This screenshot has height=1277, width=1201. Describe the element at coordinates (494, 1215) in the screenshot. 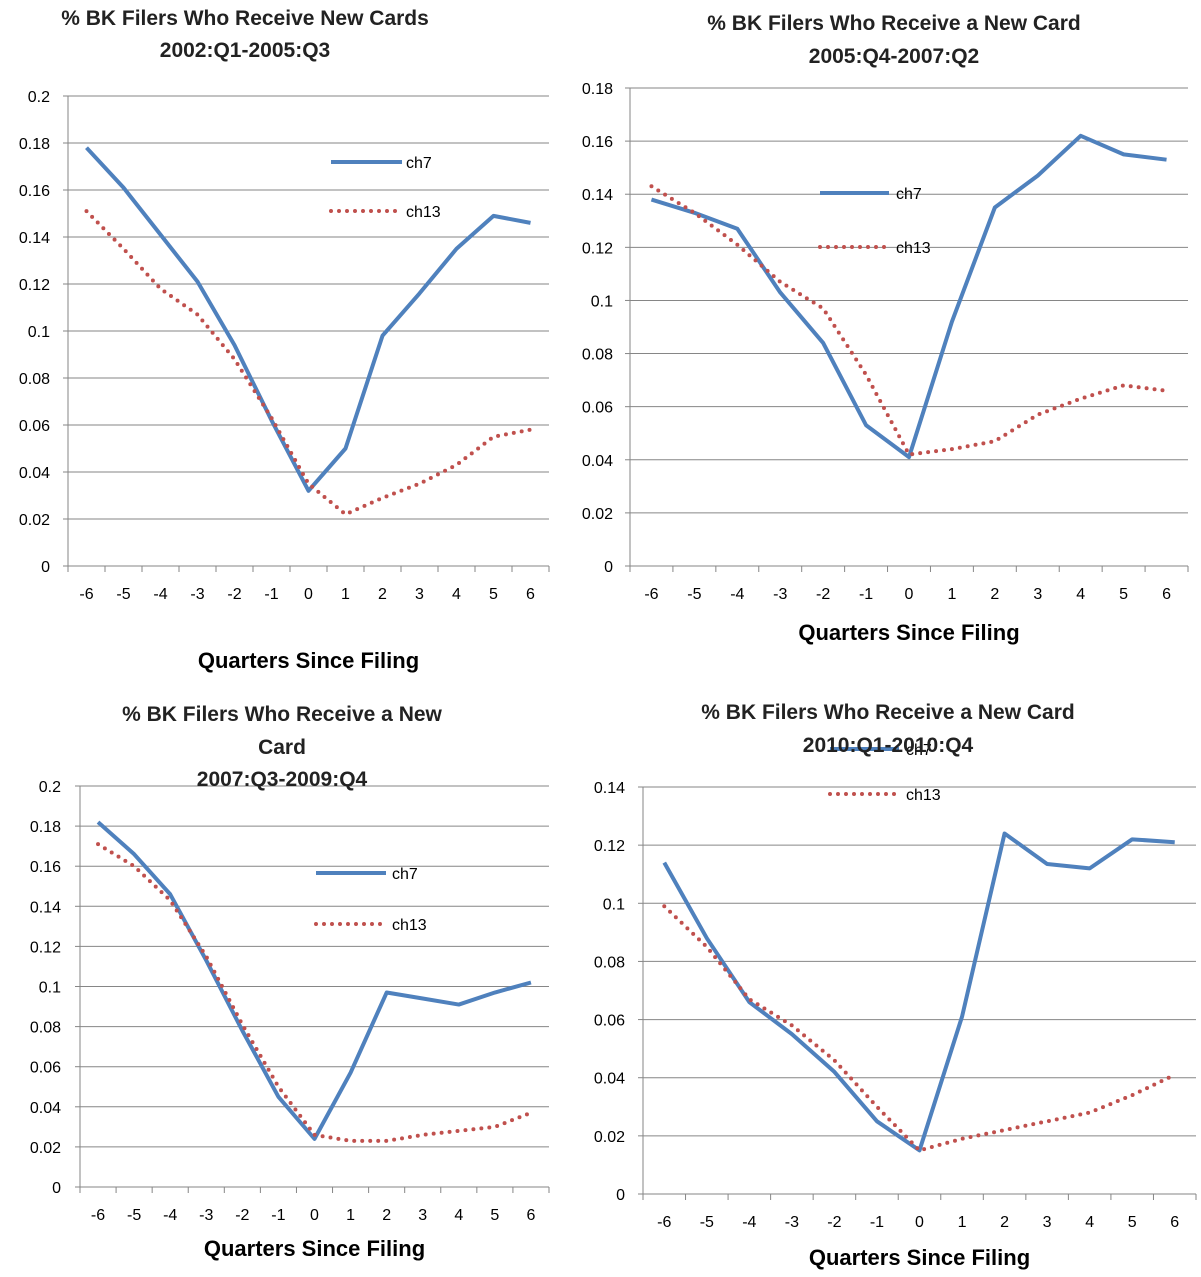

I see `chart3-x-tick-label: 5` at that location.